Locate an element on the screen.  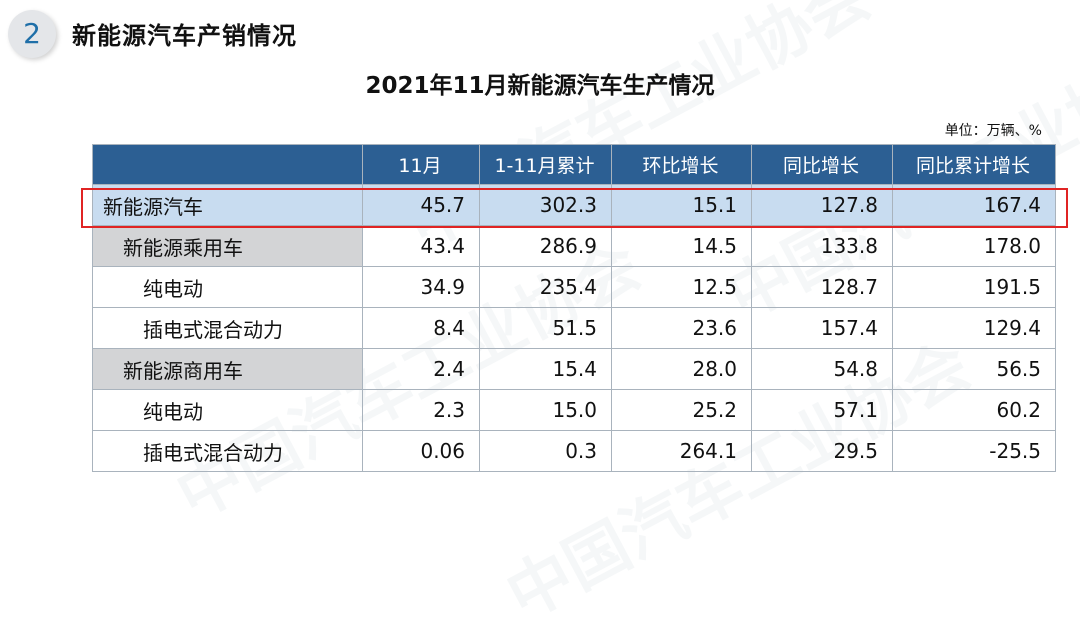
section-number-badge: 2 is located at coordinates (32, 34).